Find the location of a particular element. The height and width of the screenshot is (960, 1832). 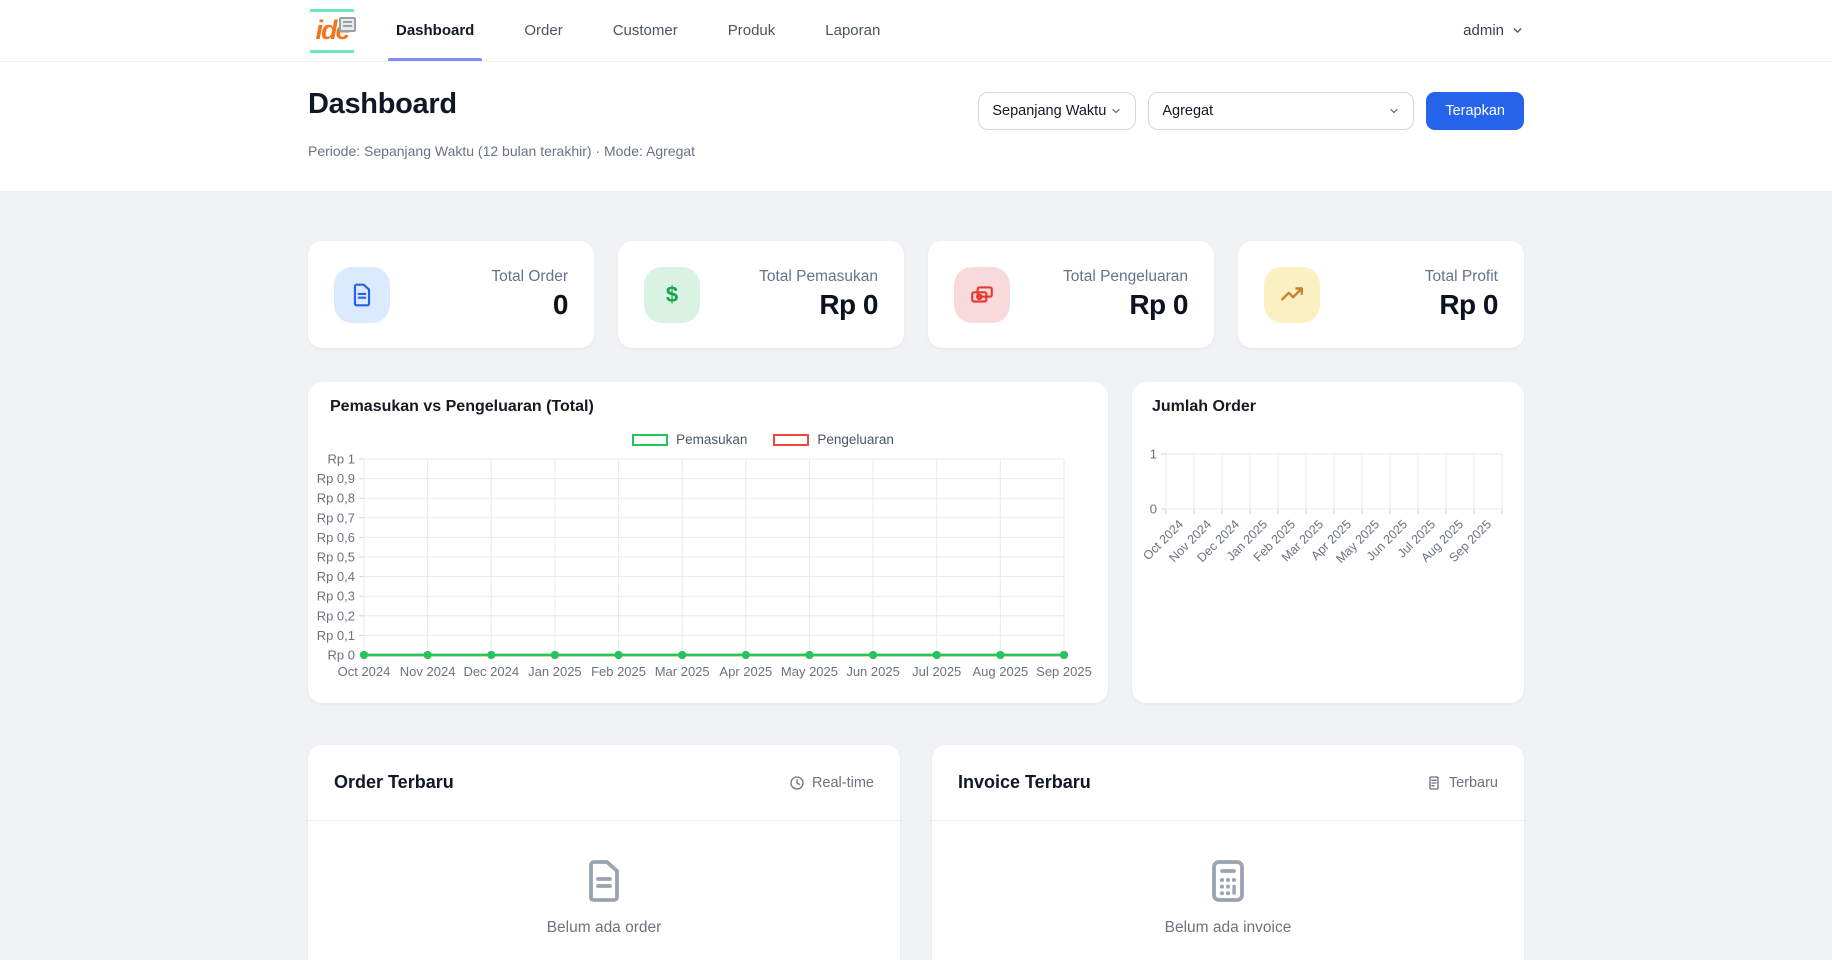

nav-item-order: Order is located at coordinates (543, 30).